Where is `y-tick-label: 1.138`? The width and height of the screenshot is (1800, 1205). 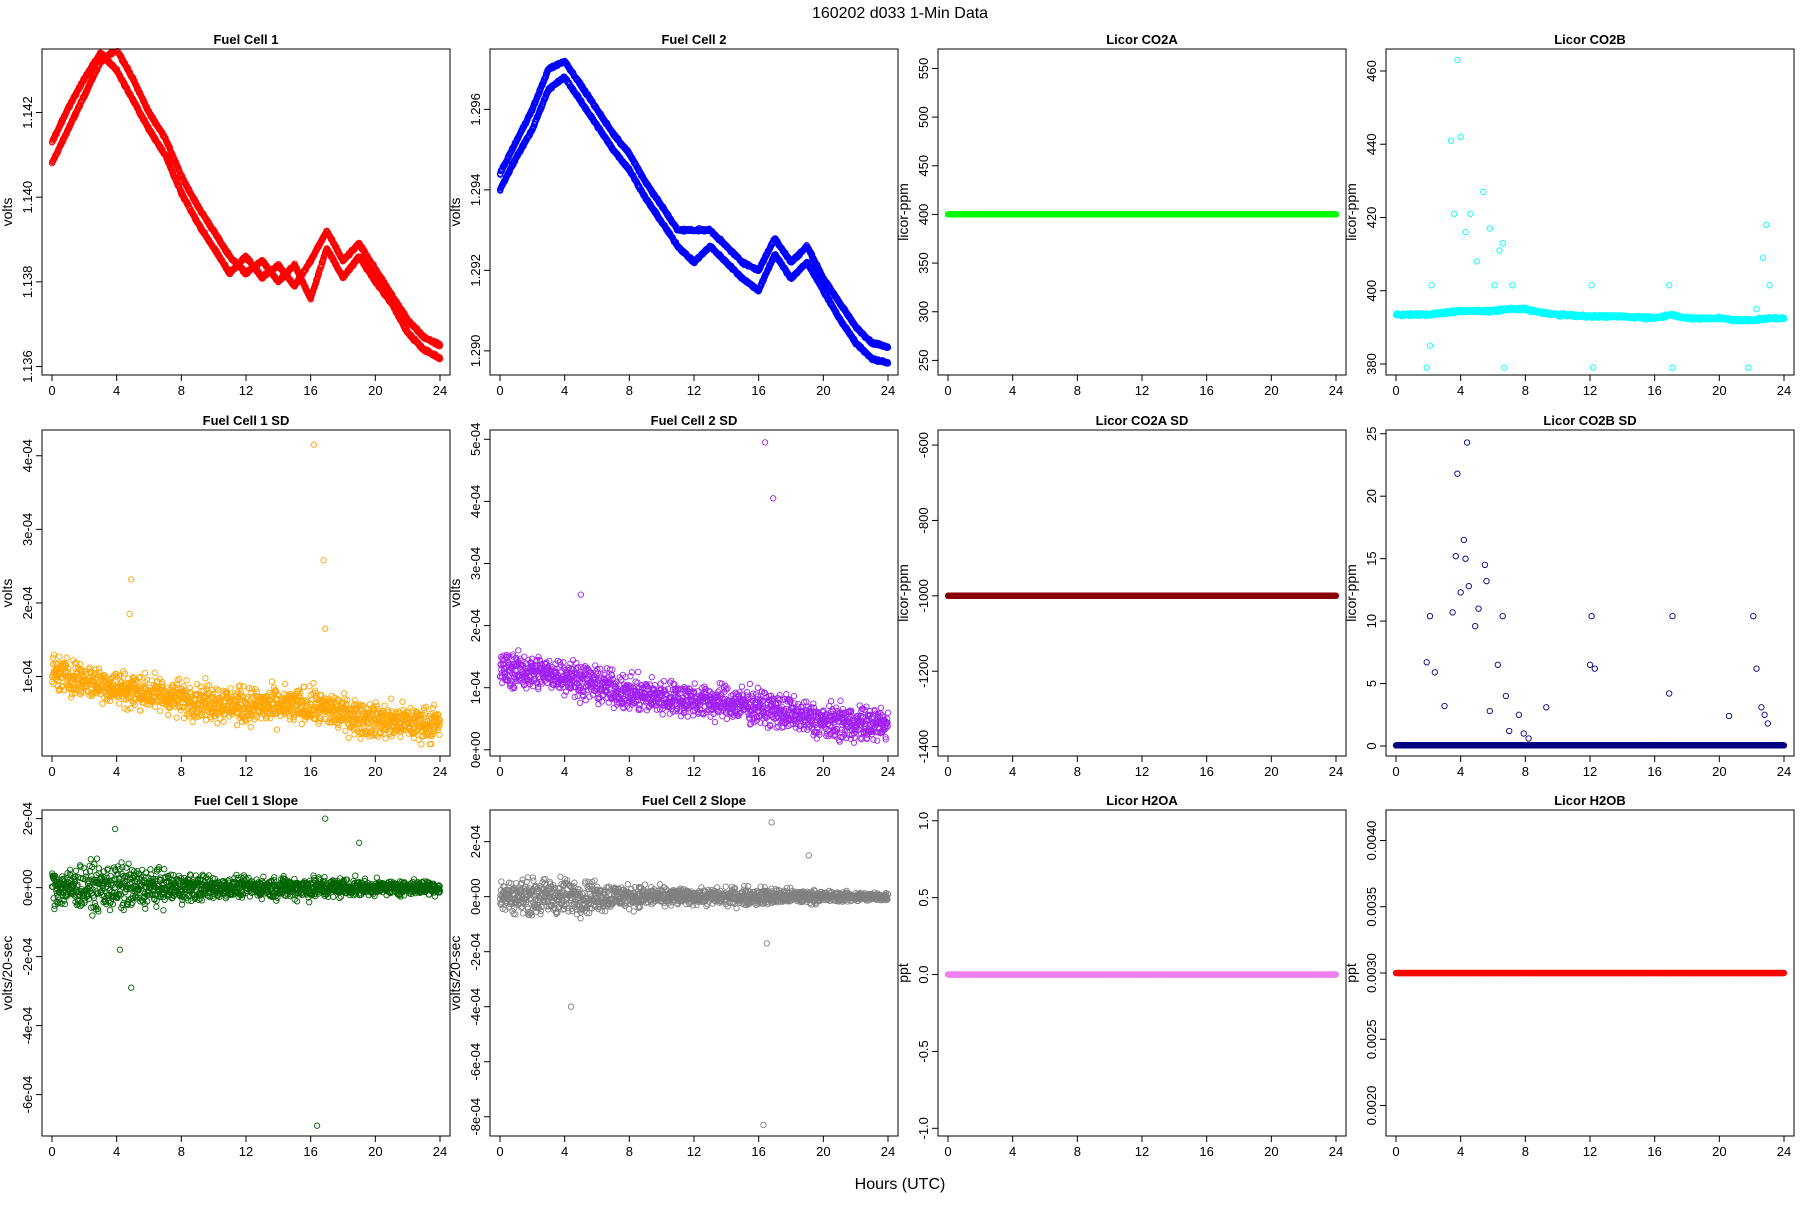 y-tick-label: 1.138 is located at coordinates (27, 282).